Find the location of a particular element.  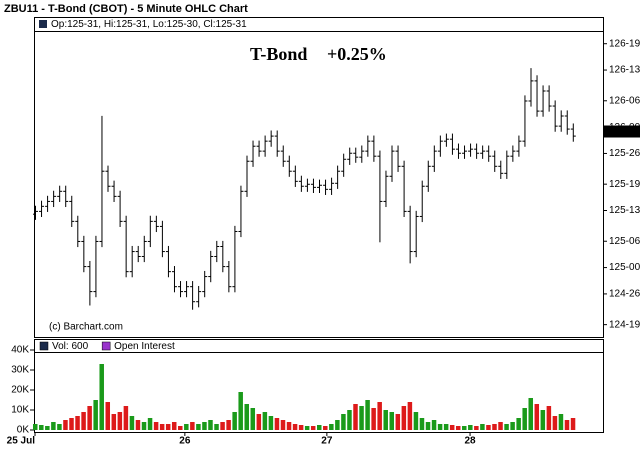

x-tick-label: 26 is located at coordinates (185, 441).